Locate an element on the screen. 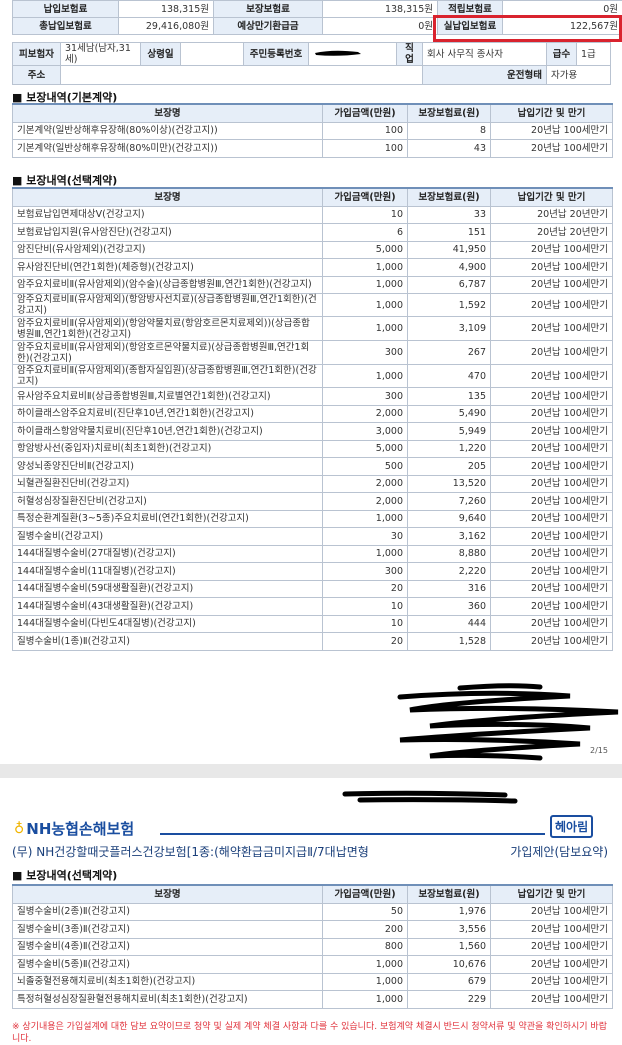  coverage-name: 양성뇌종양진단비Ⅱ(건강고지) is located at coordinates (168, 467).